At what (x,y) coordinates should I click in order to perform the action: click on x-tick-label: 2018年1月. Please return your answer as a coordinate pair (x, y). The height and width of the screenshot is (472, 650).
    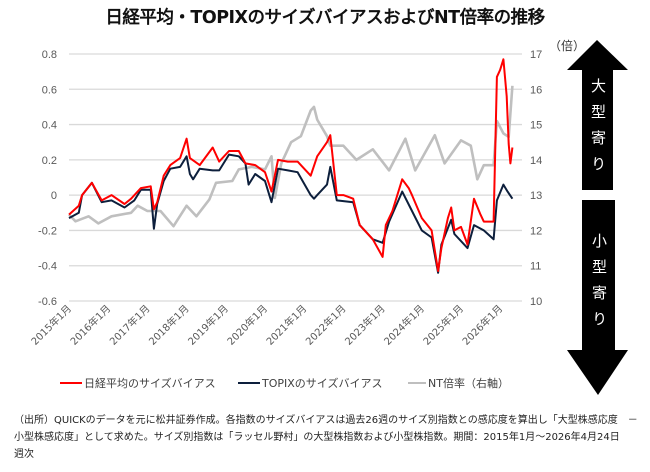
    Looking at the image, I should click on (169, 325).